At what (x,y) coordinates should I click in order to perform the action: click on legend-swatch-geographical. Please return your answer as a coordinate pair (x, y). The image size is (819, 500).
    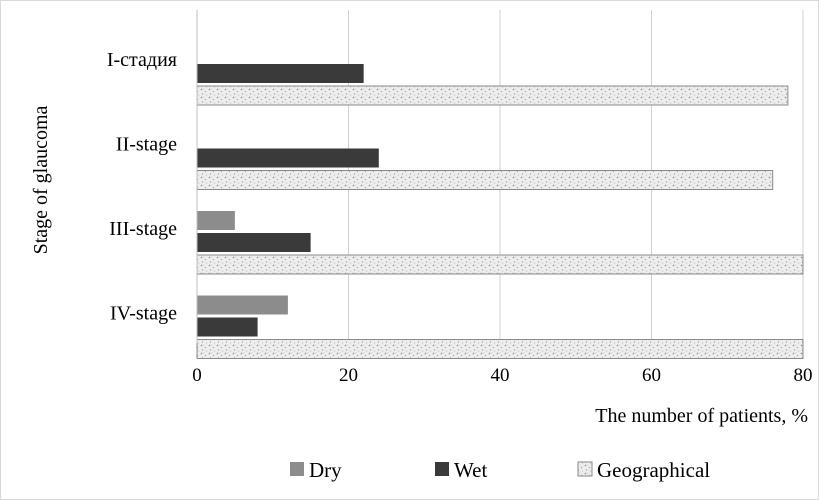
    Looking at the image, I should click on (585, 469).